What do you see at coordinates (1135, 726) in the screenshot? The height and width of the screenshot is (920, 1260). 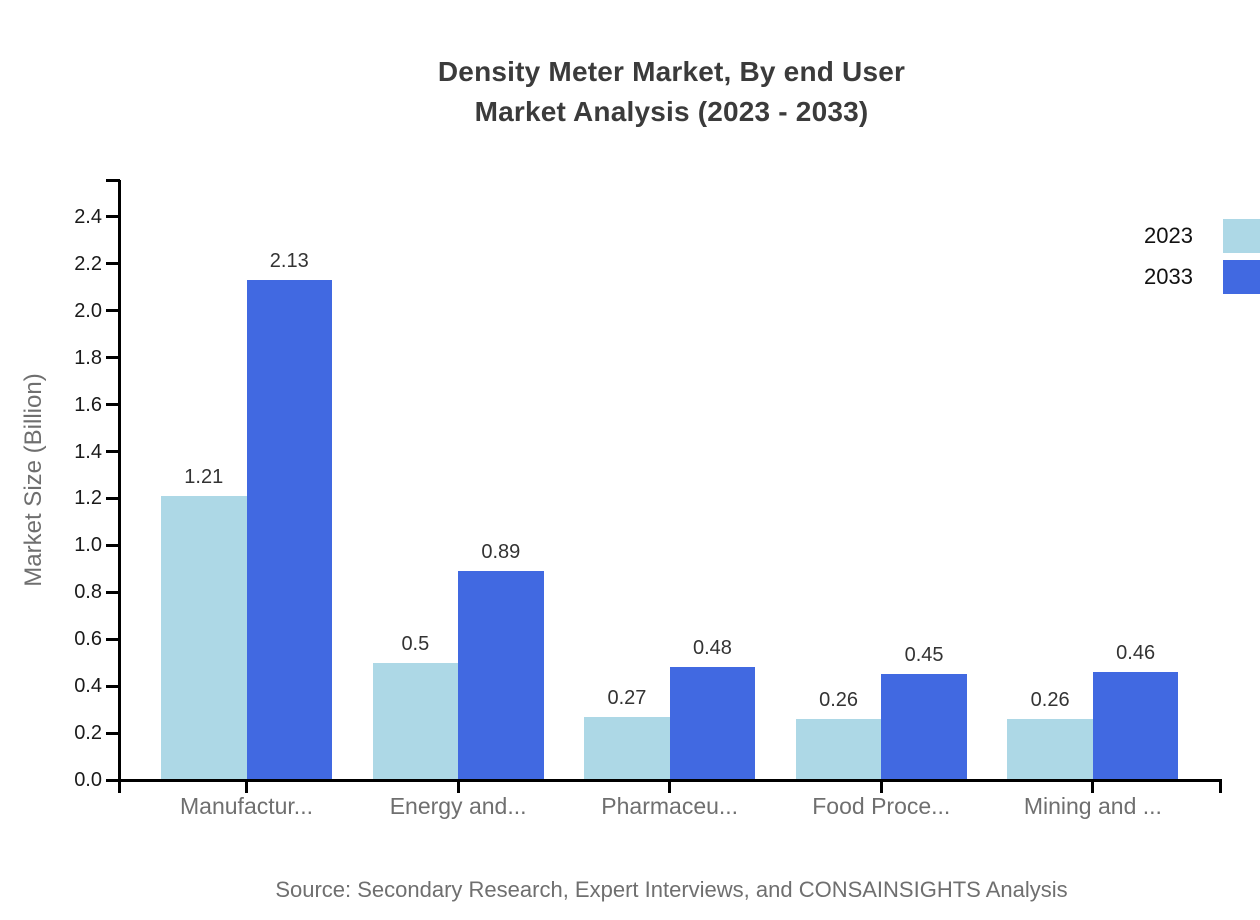 I see `bar-2033-mining-and` at bounding box center [1135, 726].